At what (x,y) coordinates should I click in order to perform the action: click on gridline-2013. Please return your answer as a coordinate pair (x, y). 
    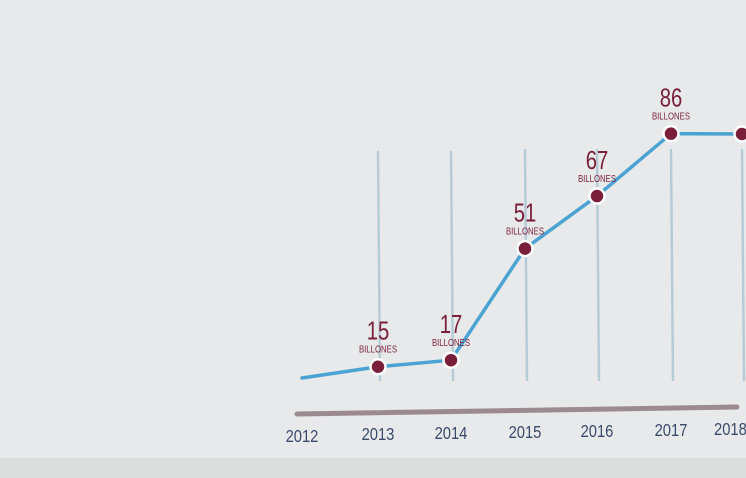
    Looking at the image, I should click on (379, 266).